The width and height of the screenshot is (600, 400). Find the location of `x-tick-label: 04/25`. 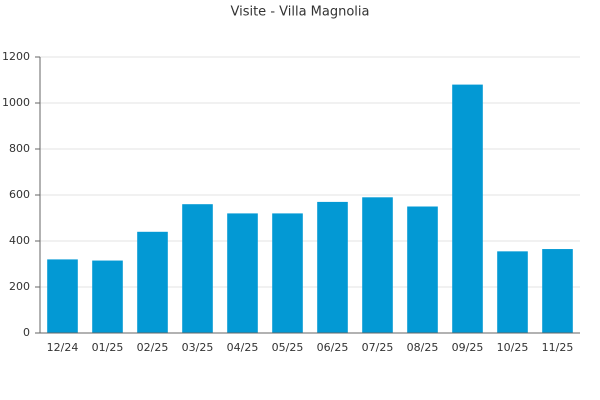

x-tick-label: 04/25 is located at coordinates (243, 347).